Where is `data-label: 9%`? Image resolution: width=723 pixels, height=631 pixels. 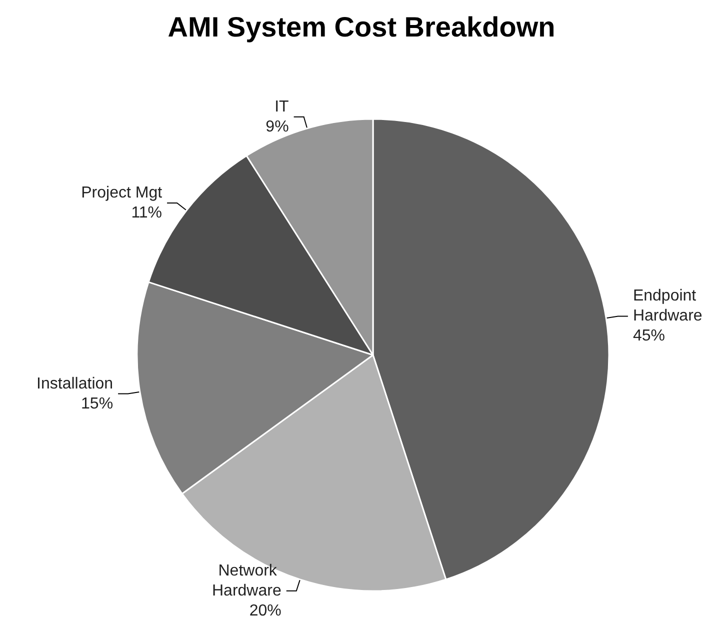 data-label: 9% is located at coordinates (277, 127).